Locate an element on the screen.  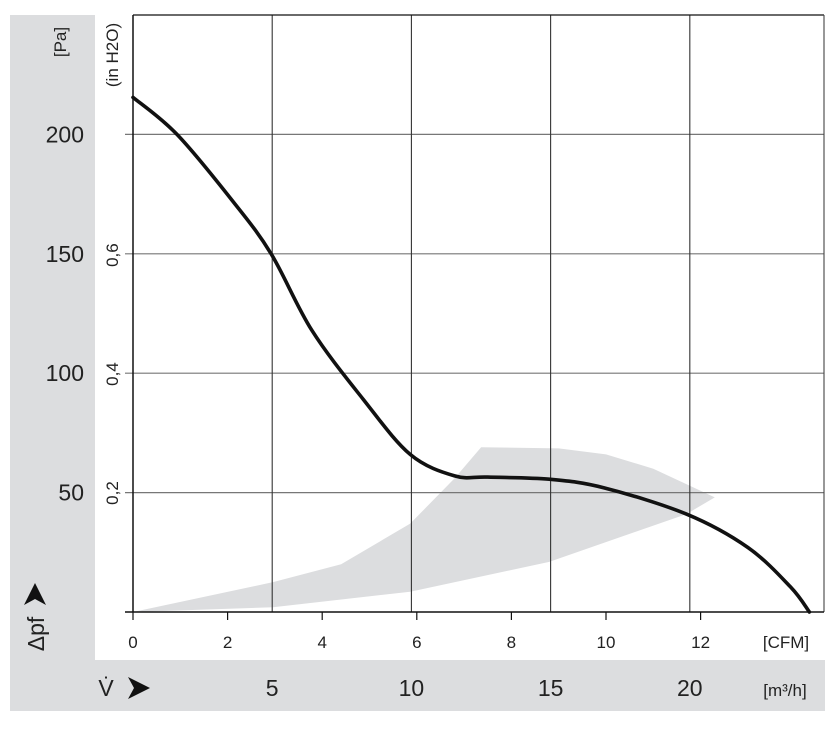
x2-symbol: V̇ is located at coordinates (106, 688).